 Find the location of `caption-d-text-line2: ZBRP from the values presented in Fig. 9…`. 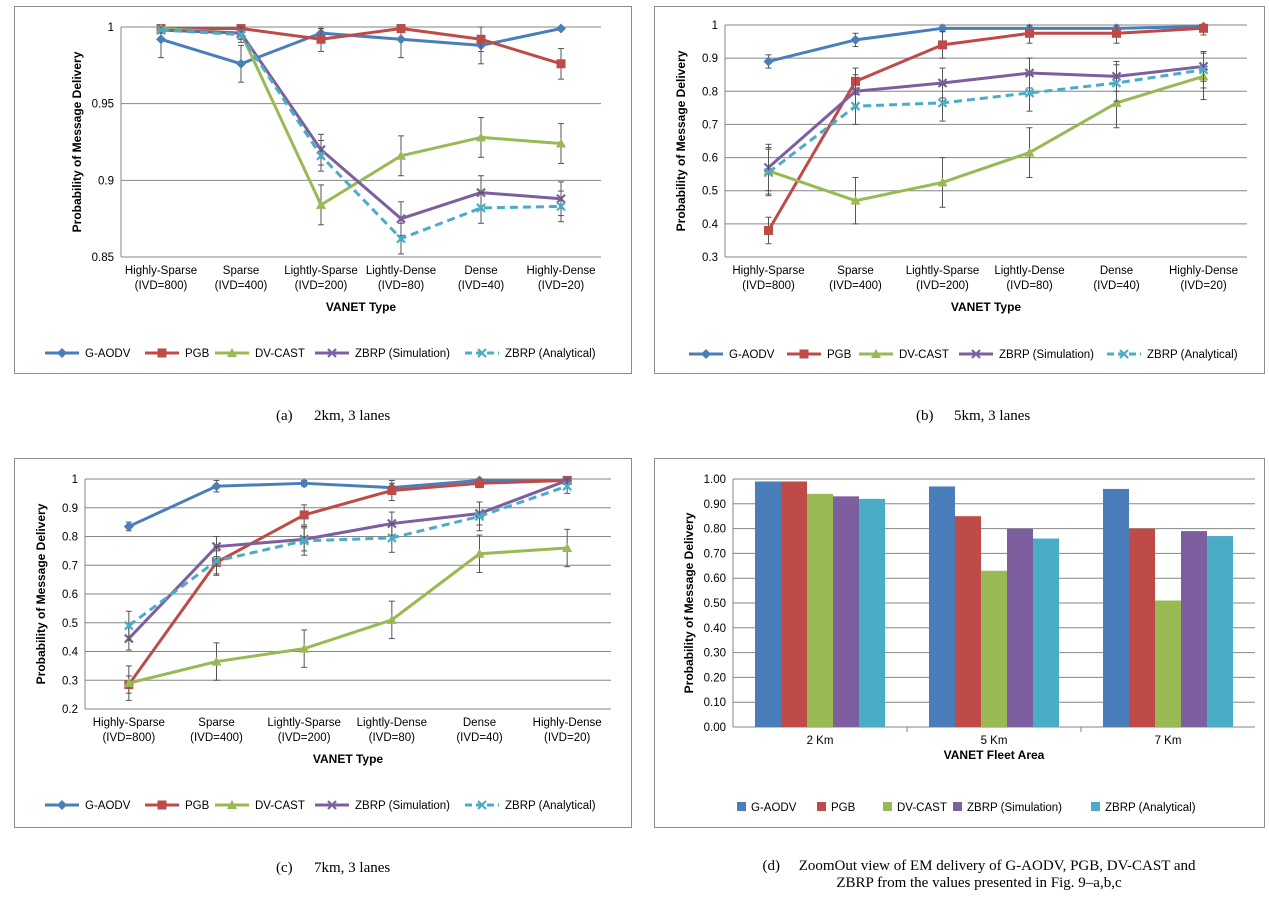

caption-d-text-line2: ZBRP from the values presented in Fig. 9… is located at coordinates (979, 883).